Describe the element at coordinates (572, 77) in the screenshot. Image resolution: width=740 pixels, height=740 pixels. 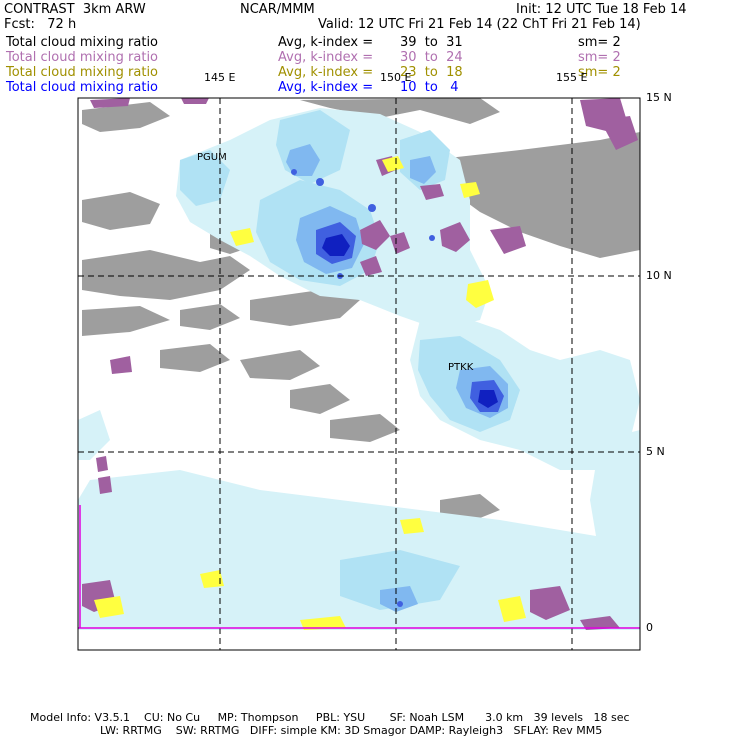
I see `lon-label-155: 155 E` at that location.